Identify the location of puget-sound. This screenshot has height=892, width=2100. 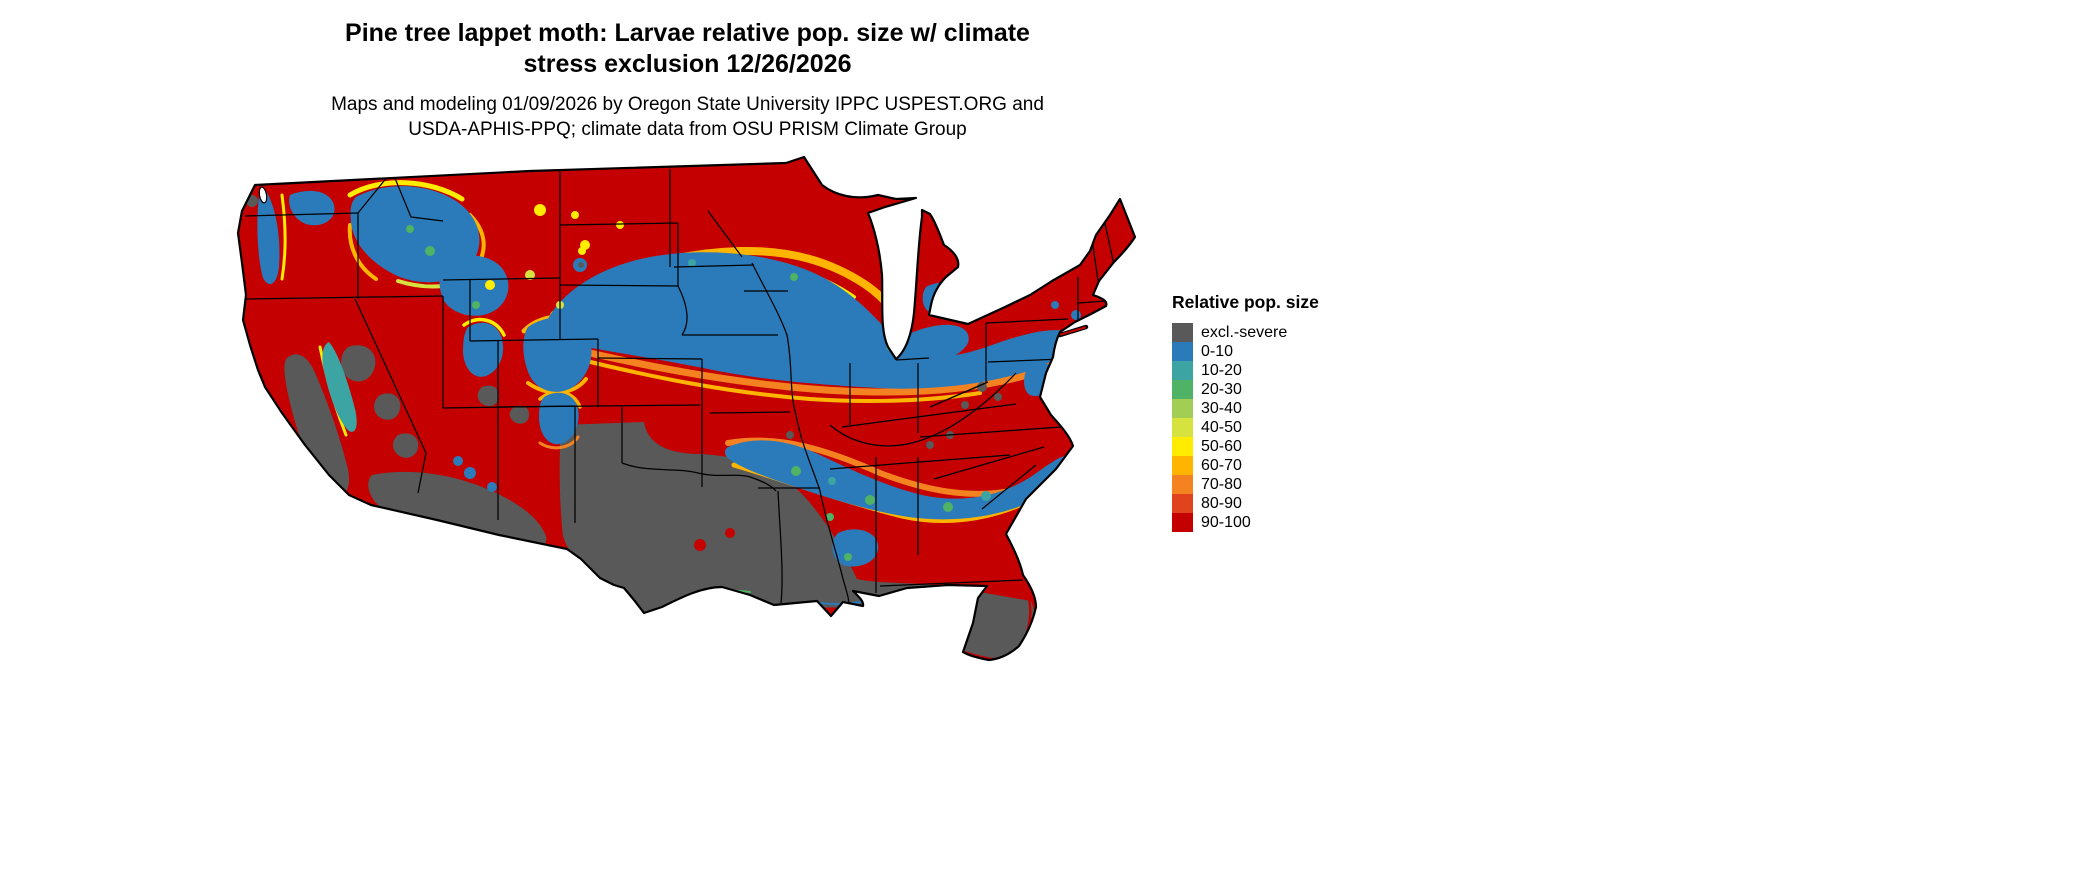
(263, 195).